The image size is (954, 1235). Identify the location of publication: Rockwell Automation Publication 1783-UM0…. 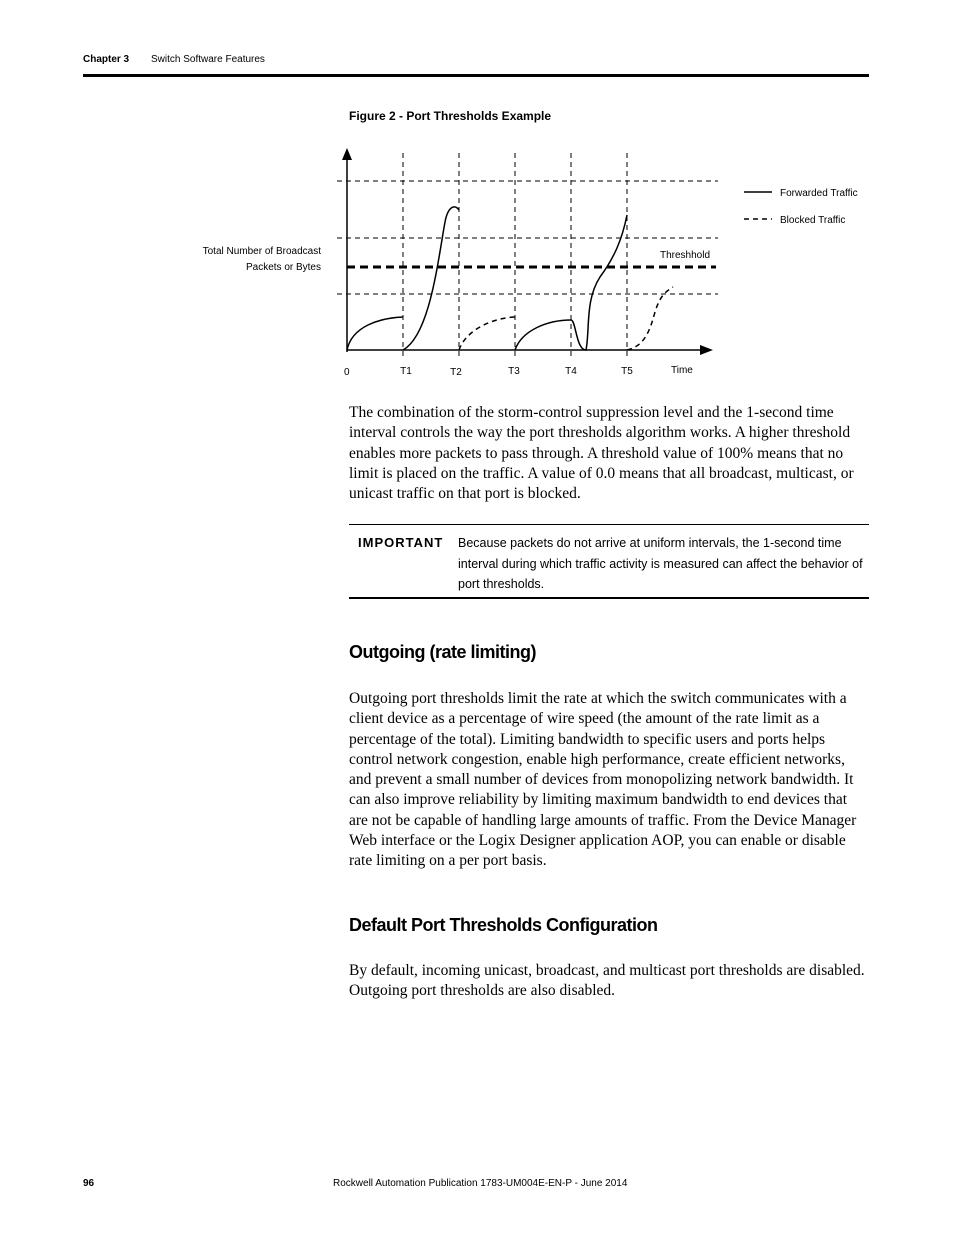
(480, 1183).